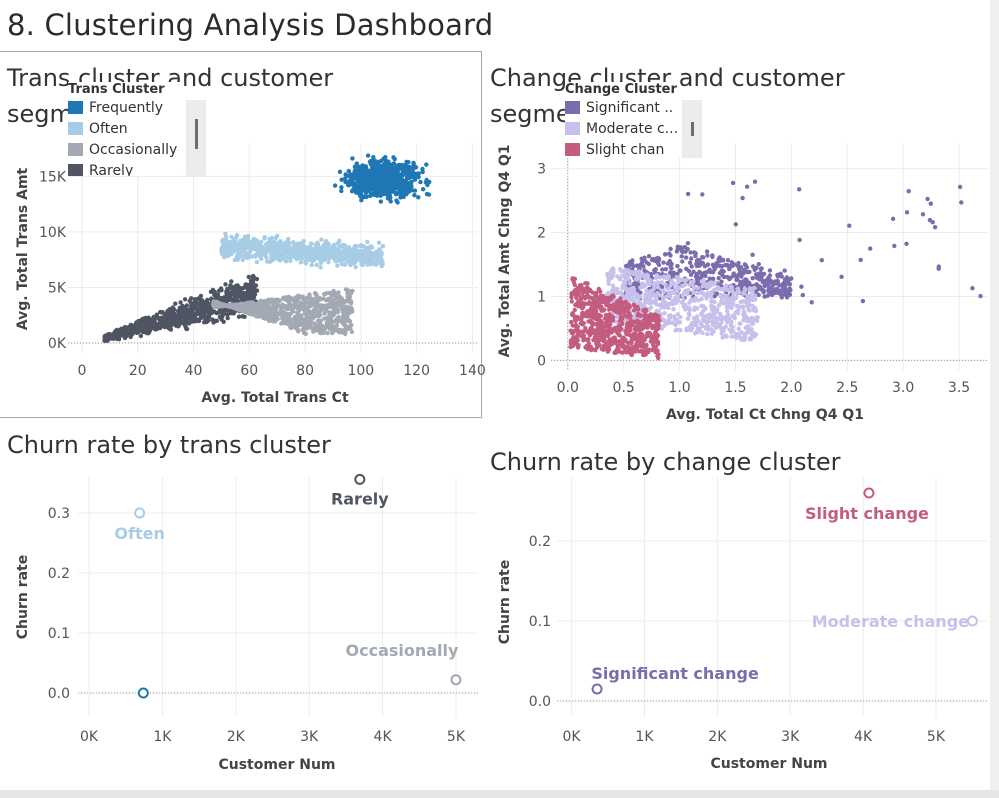  What do you see at coordinates (57, 288) in the screenshot?
I see `y-tick-label: 5K` at bounding box center [57, 288].